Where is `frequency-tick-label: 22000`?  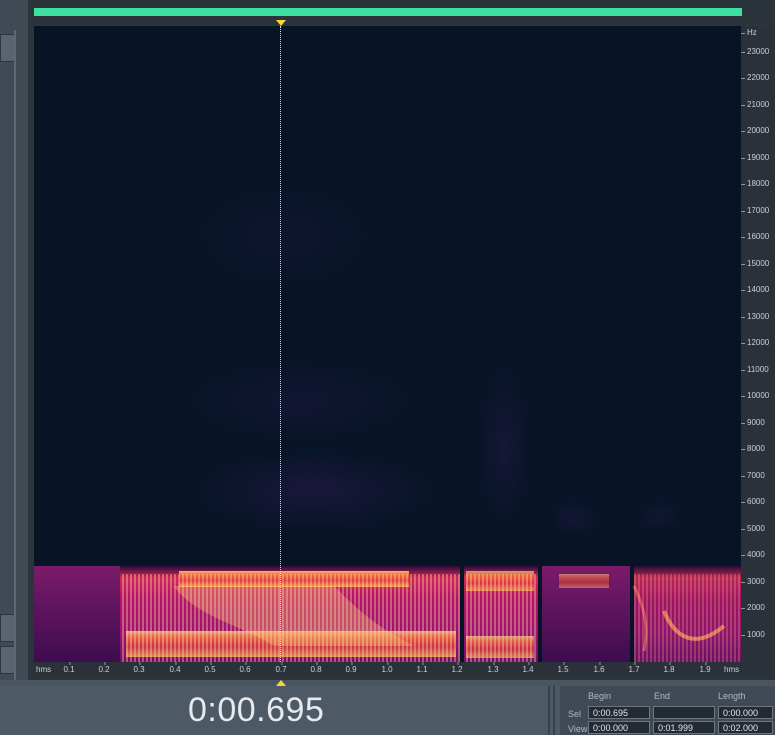 frequency-tick-label: 22000 is located at coordinates (755, 77).